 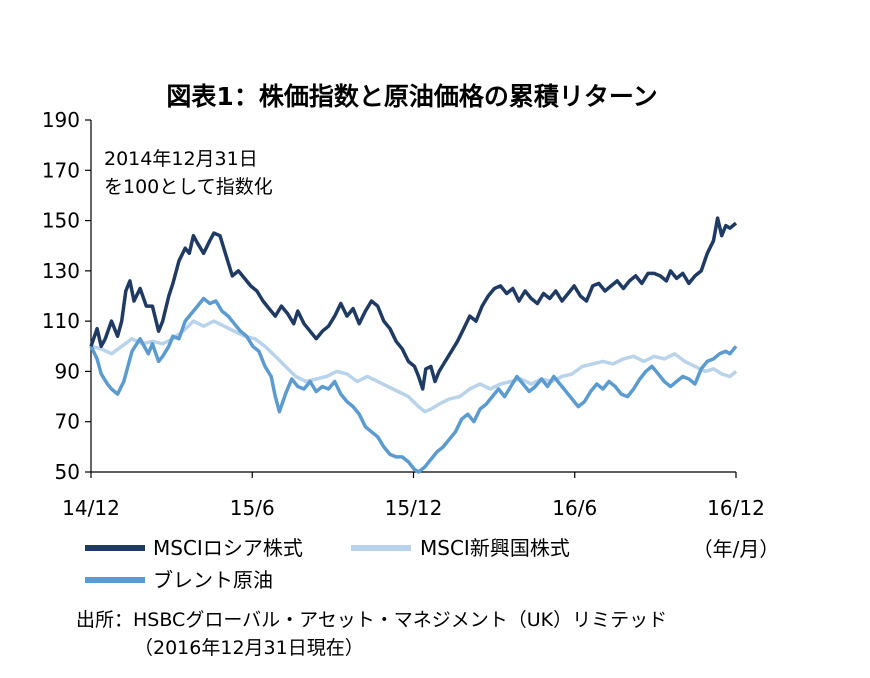 I want to click on source-line1: 出所：HSBCグローバル・アセット・マネジメント（UK）リミテッド, so click(x=371, y=620).